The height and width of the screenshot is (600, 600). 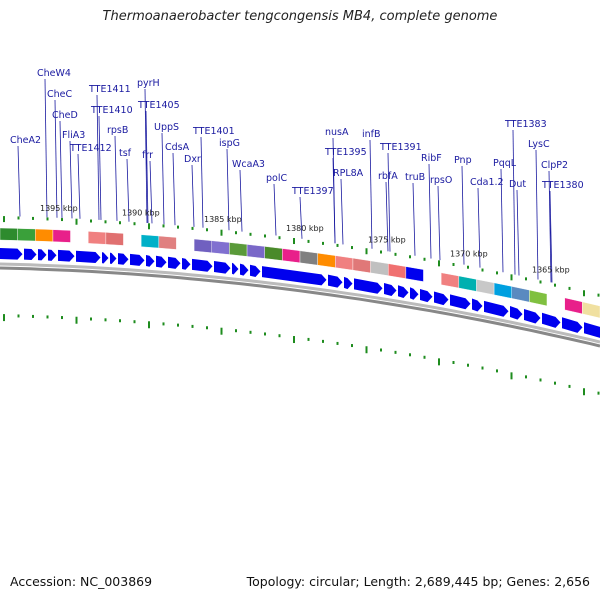 What do you see at coordinates (517, 184) in the screenshot?
I see `gene-label: Dut` at bounding box center [517, 184].